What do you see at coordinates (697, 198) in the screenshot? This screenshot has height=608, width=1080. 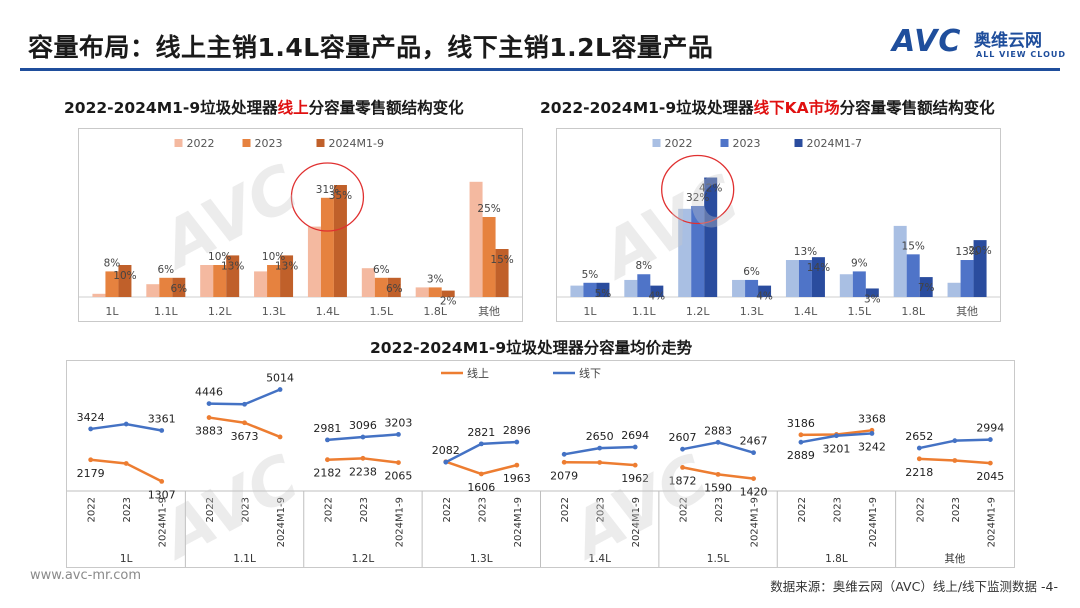 I see `offline-data-label: 32%` at bounding box center [697, 198].